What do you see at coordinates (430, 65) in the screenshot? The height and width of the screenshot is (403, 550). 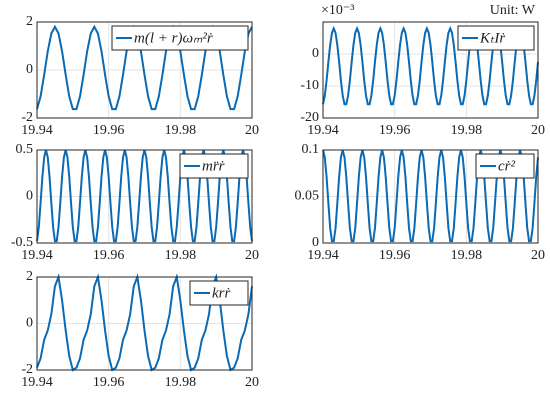 I see `line-series` at bounding box center [430, 65].